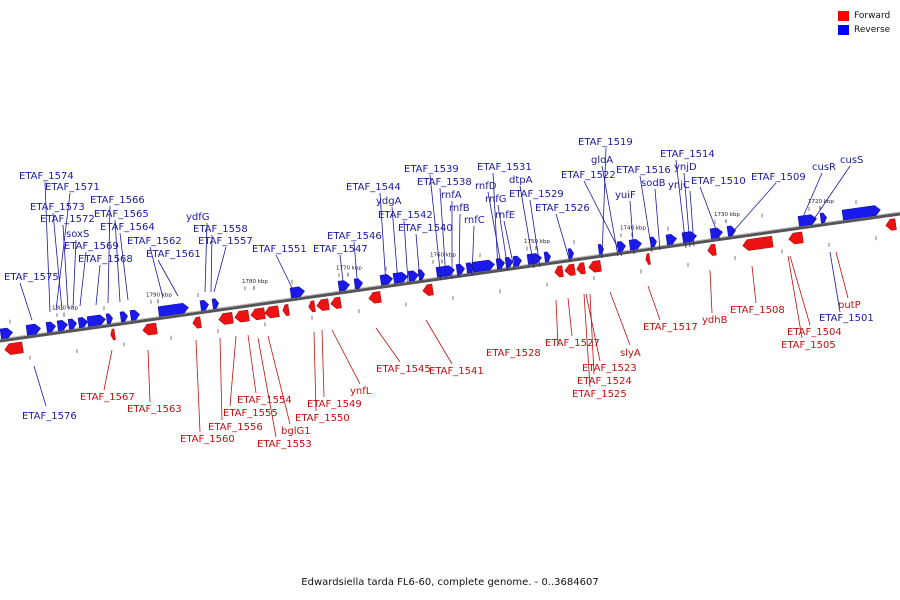 The width and height of the screenshot is (900, 600). What do you see at coordinates (451, 195) in the screenshot?
I see `gene-label: rnfA` at bounding box center [451, 195].